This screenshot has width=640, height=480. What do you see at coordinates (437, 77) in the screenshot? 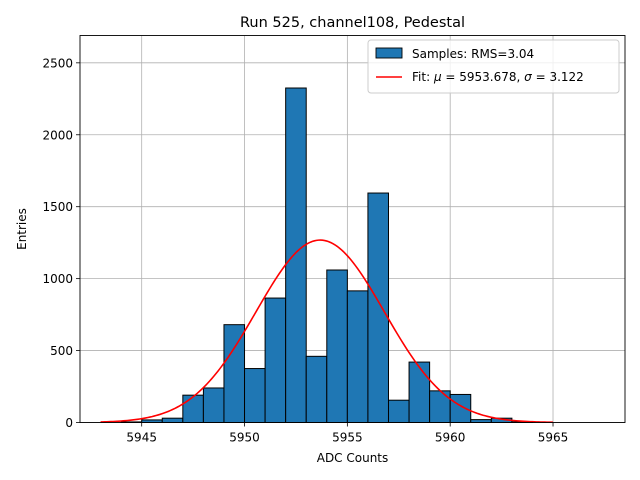
I see `legend-fit-mu-symbol: μ` at bounding box center [437, 77].